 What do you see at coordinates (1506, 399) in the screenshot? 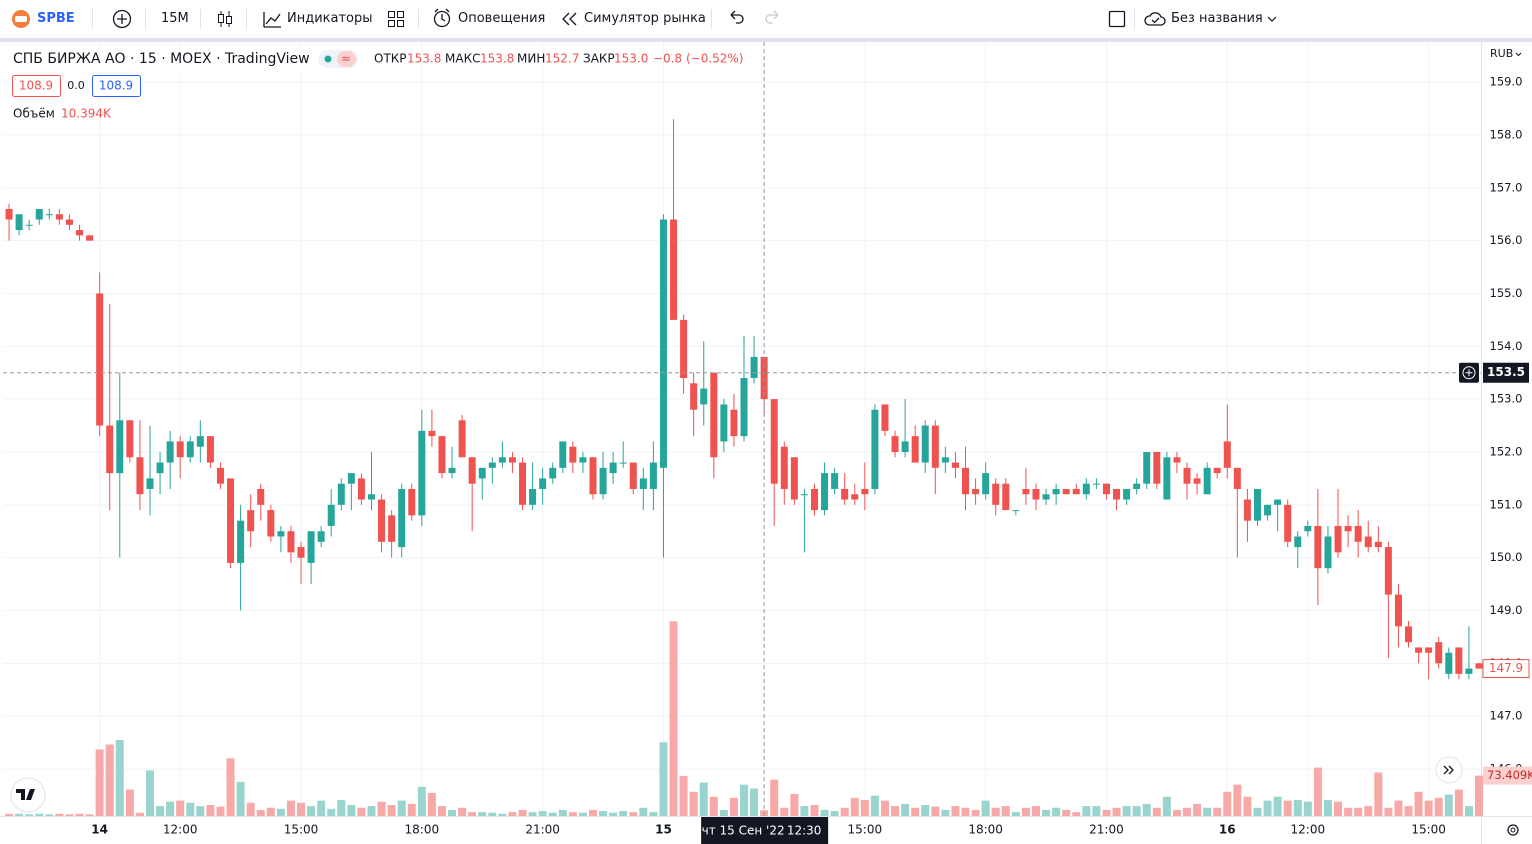
I see `y-tick-label: 153.0` at bounding box center [1506, 399].